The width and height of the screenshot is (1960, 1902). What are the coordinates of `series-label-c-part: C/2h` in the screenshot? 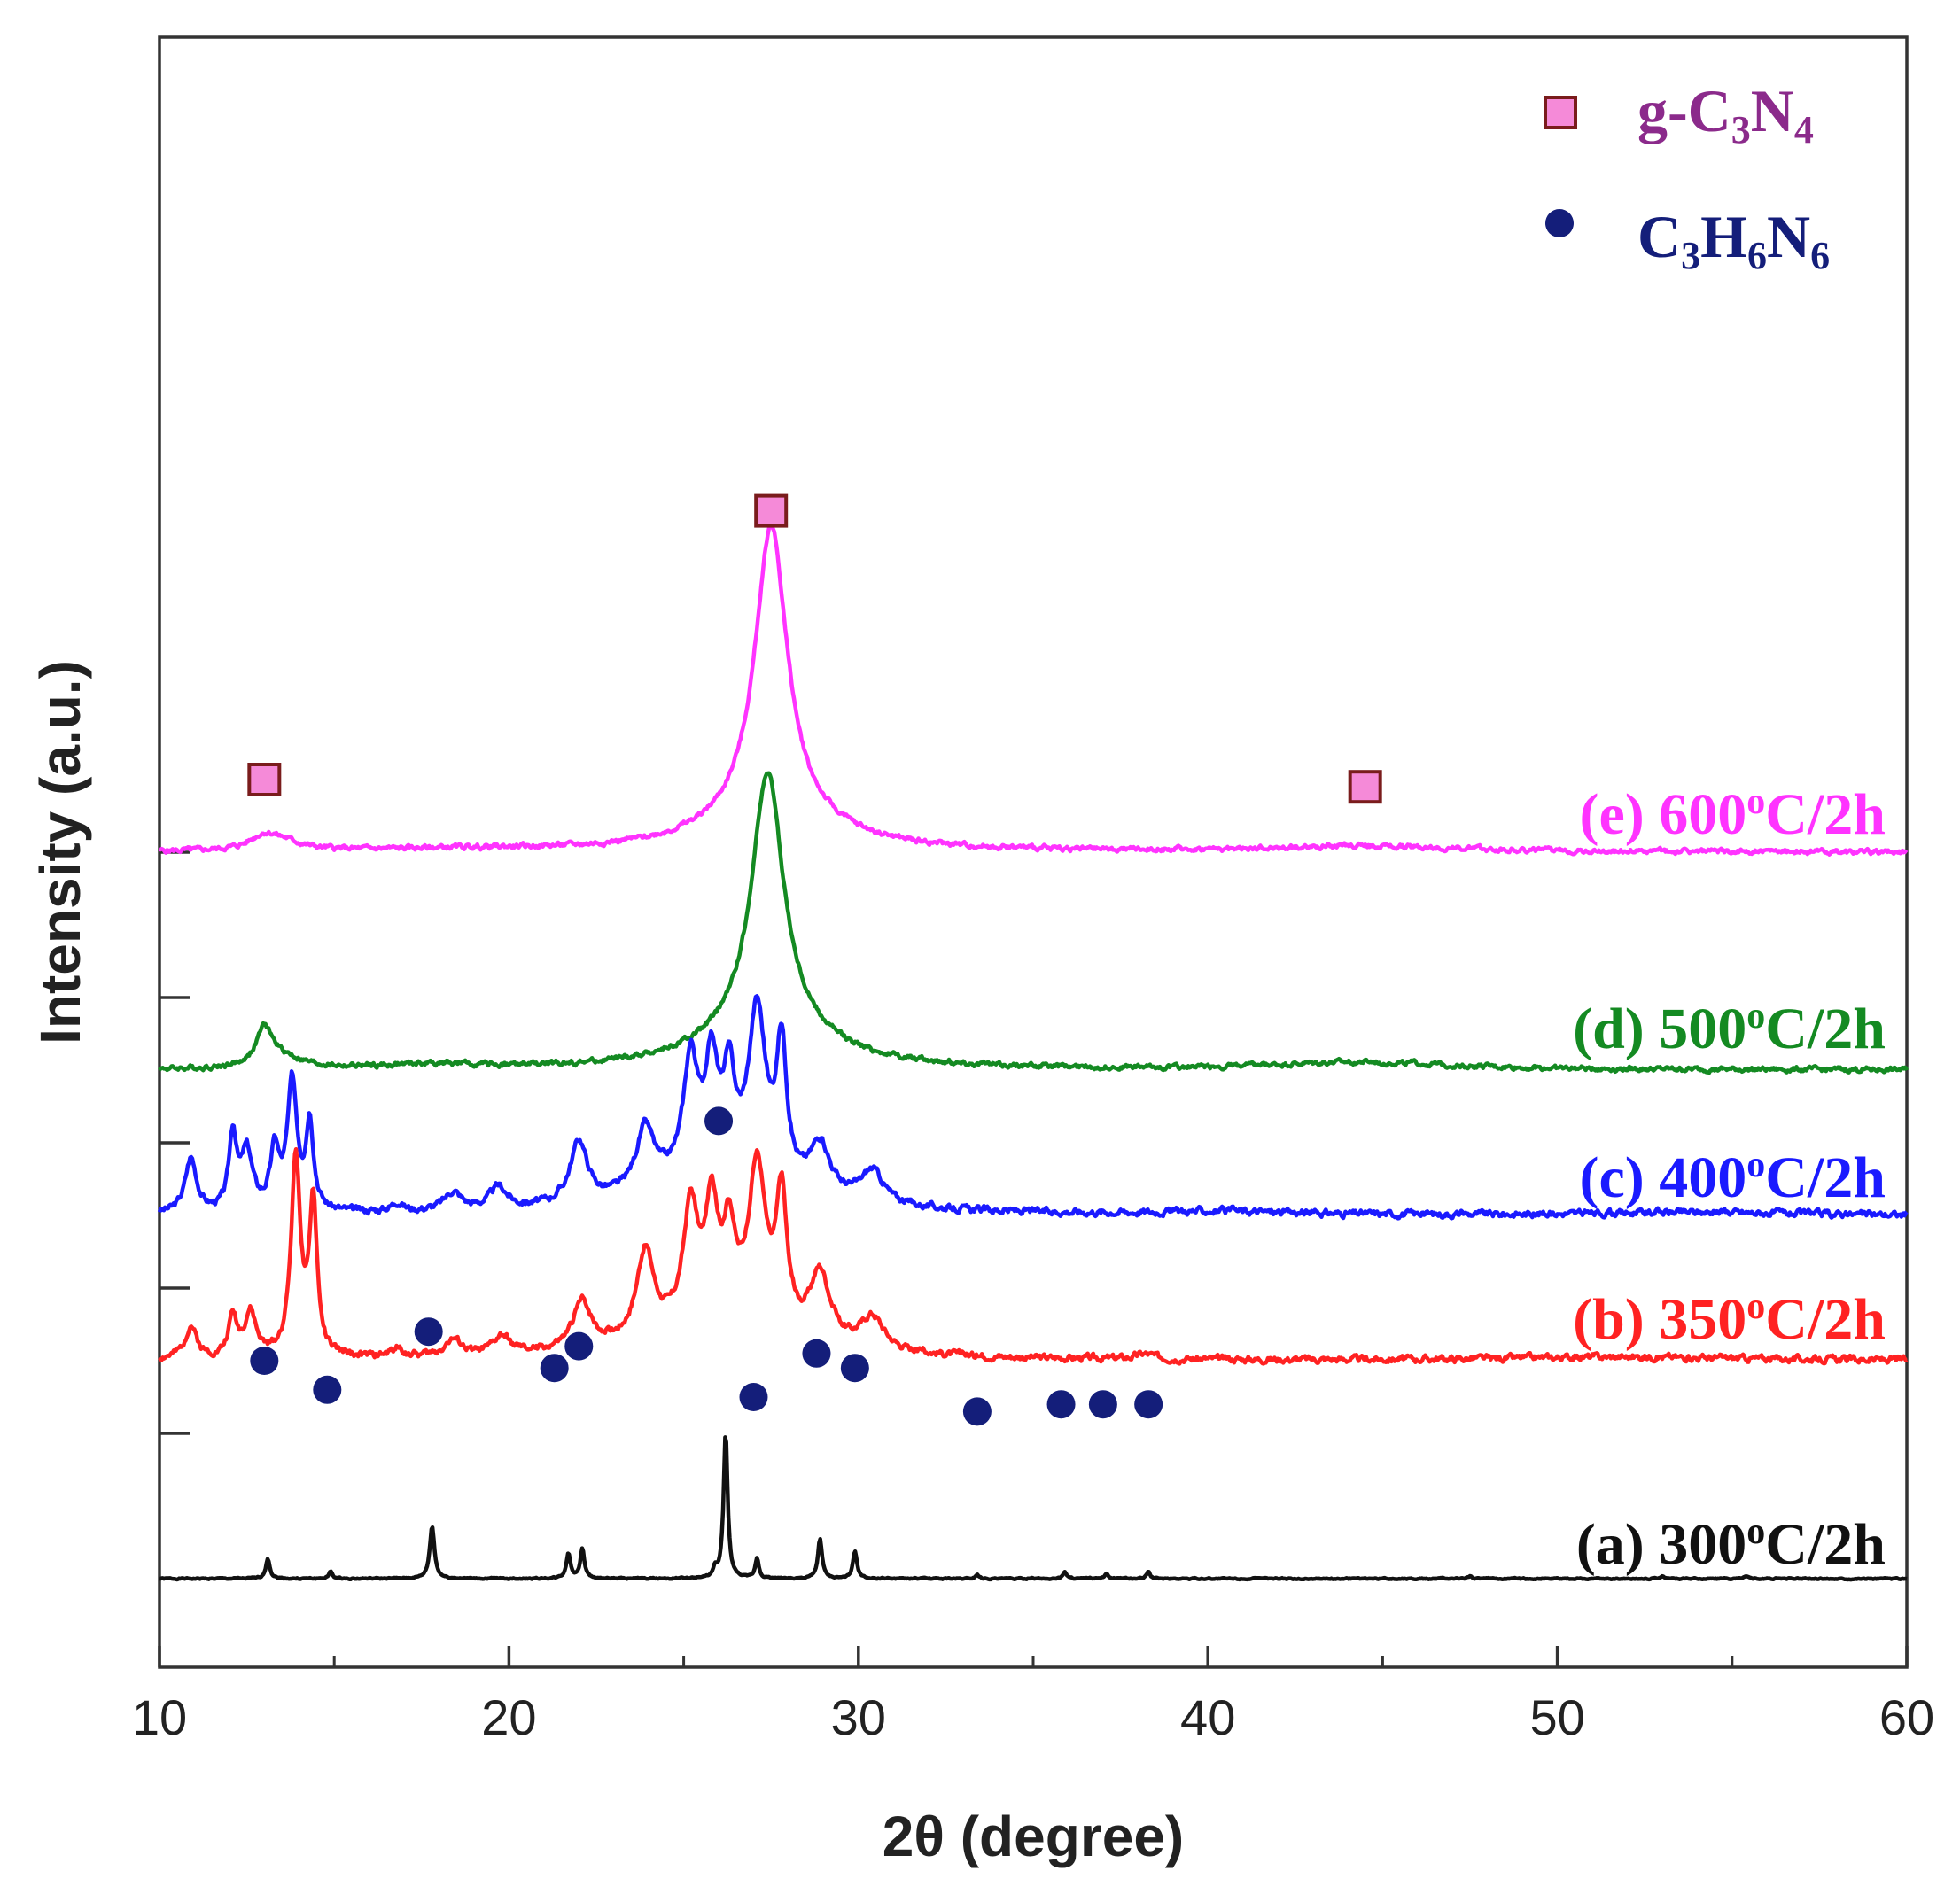 It's located at (1825, 1177).